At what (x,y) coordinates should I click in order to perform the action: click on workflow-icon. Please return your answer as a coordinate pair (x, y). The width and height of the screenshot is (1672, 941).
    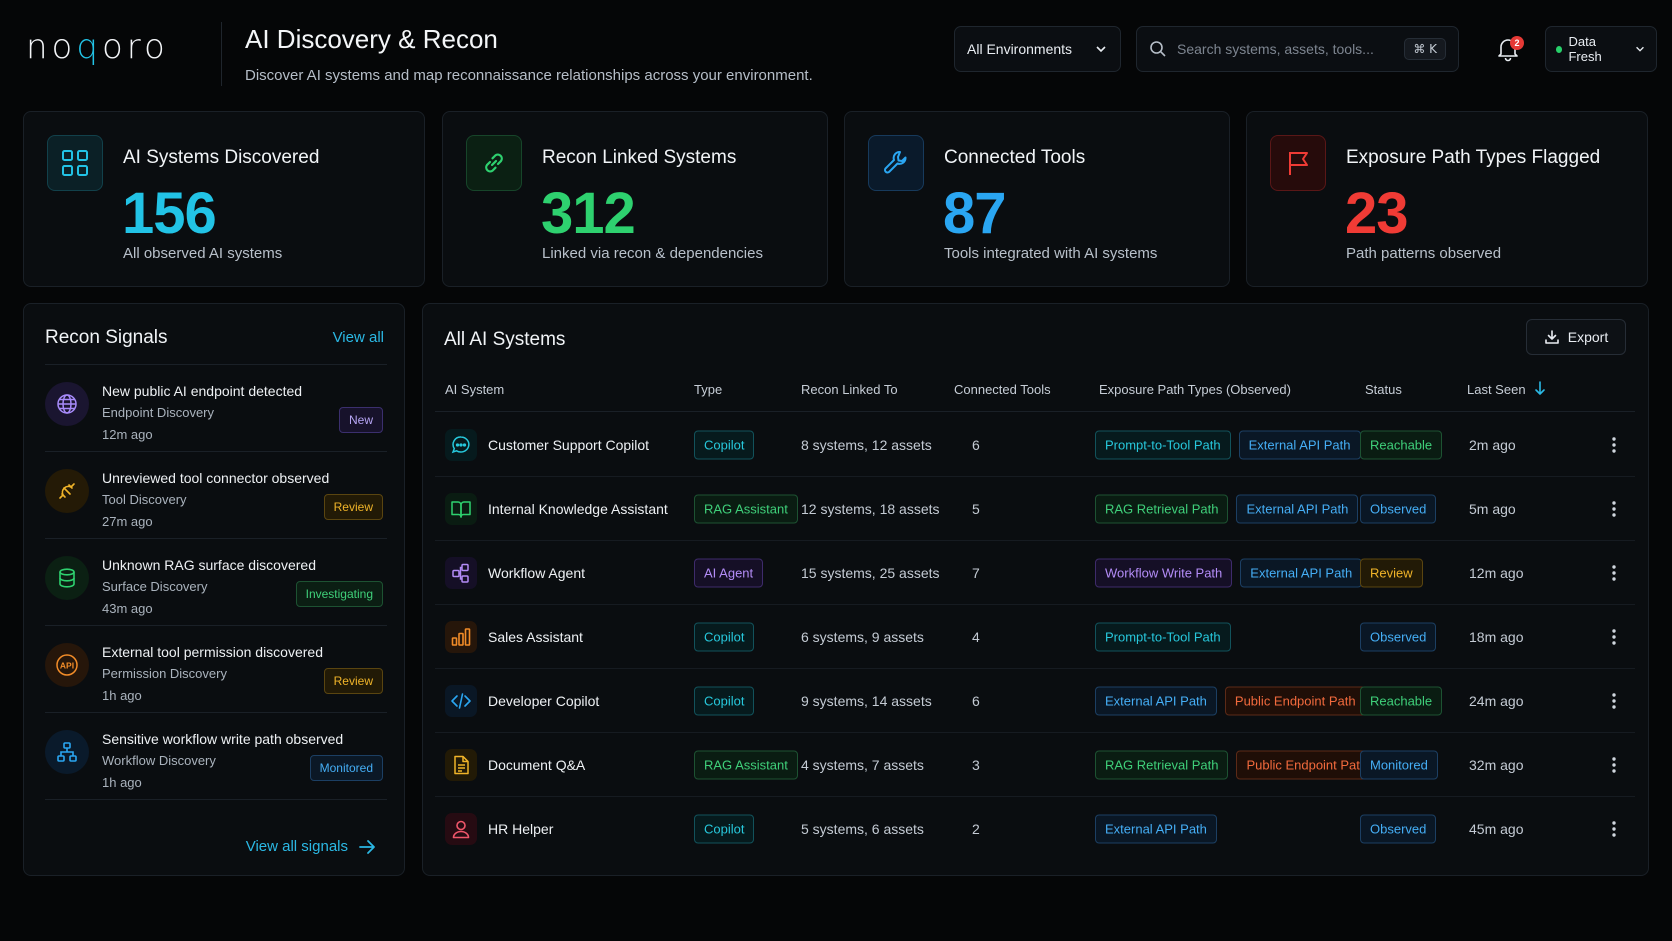
    Looking at the image, I should click on (461, 572).